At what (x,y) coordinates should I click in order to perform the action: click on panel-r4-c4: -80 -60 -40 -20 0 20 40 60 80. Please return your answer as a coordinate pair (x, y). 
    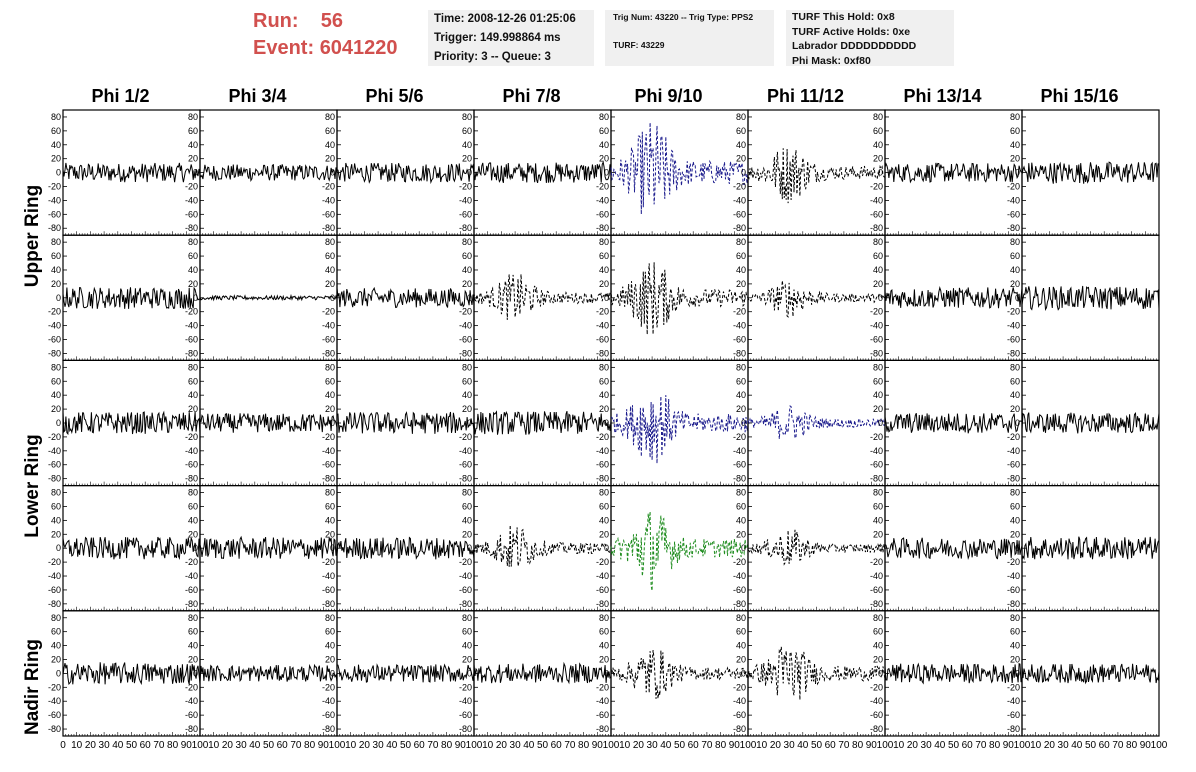
    Looking at the image, I should click on (535, 548).